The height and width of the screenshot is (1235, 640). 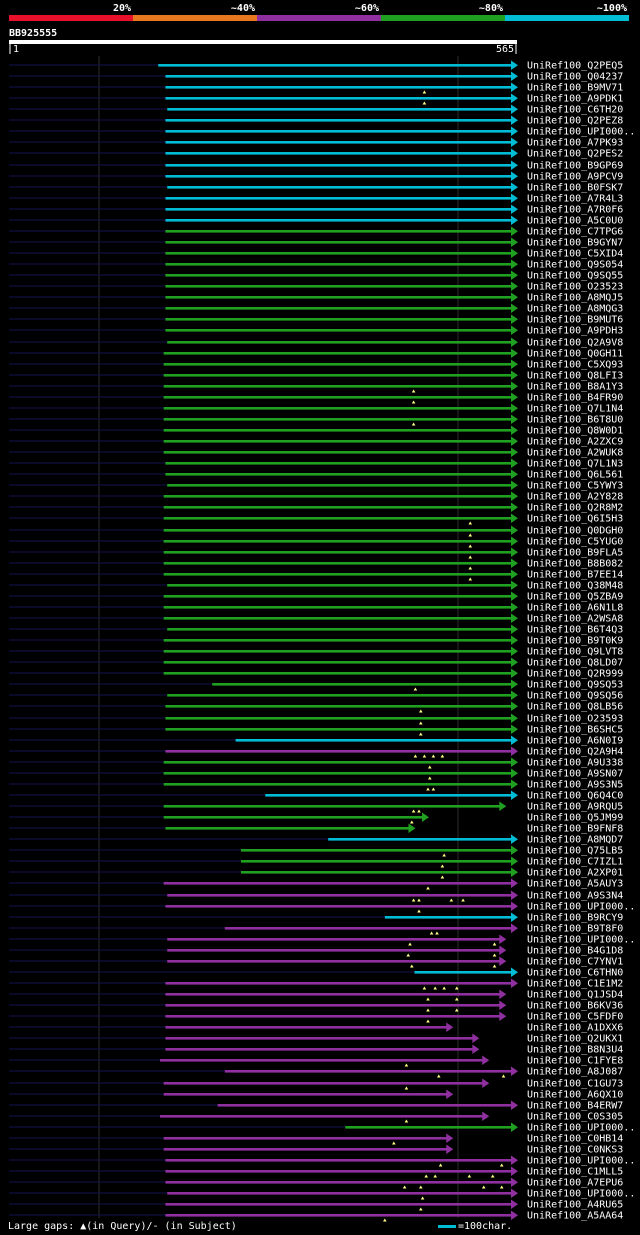 I want to click on hit-label: UniRef100_Q2PEZ8, so click(x=575, y=121).